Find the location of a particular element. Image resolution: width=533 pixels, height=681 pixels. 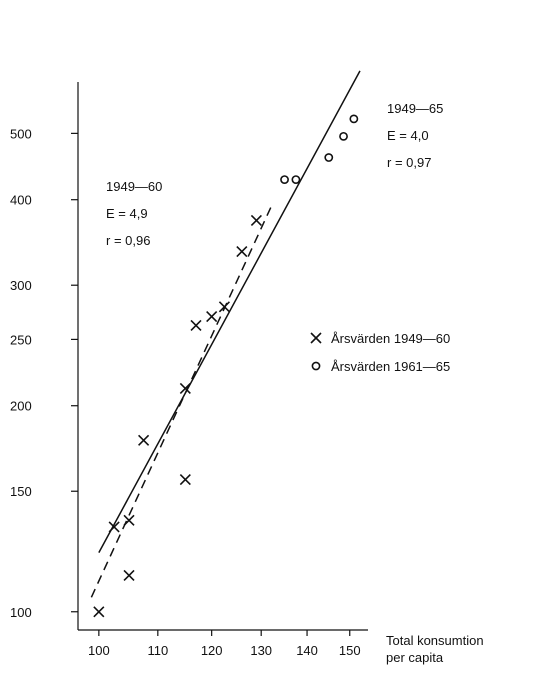

annotation-period: 1949—65 is located at coordinates (415, 108).